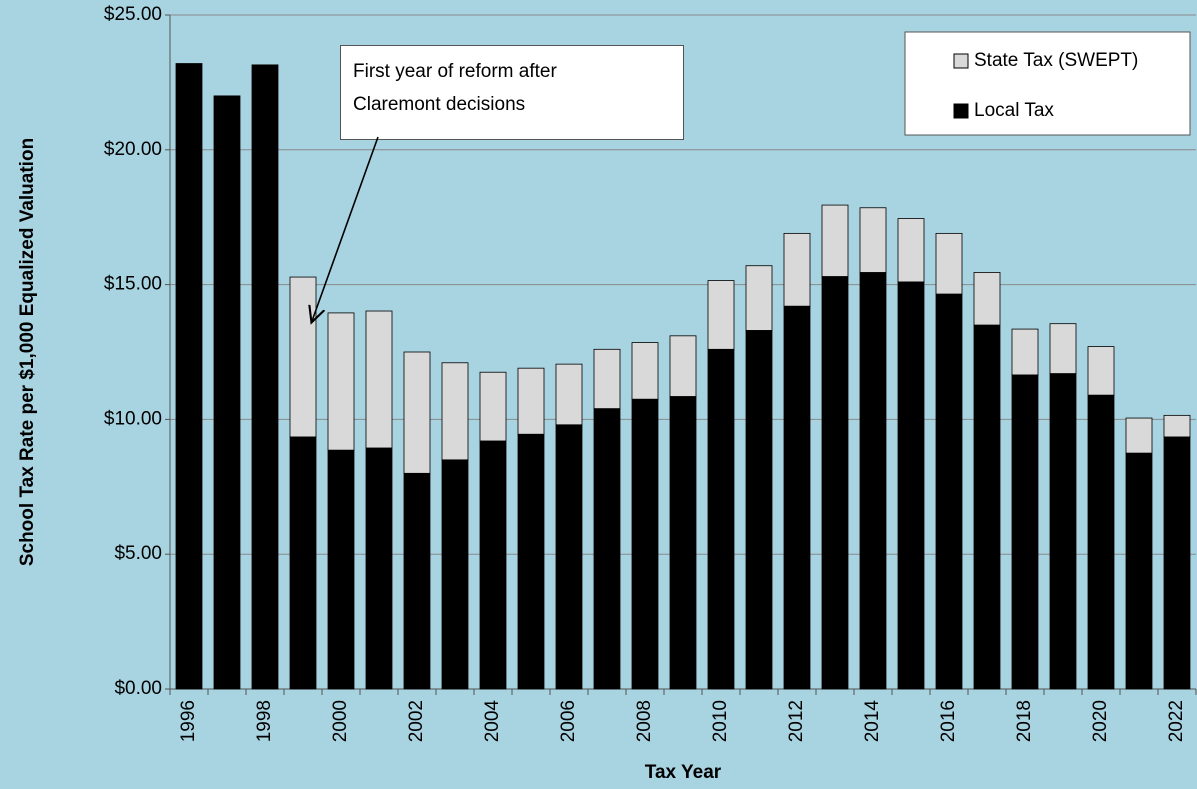 The image size is (1197, 789). I want to click on y-tick-label: $20.00, so click(133, 149).